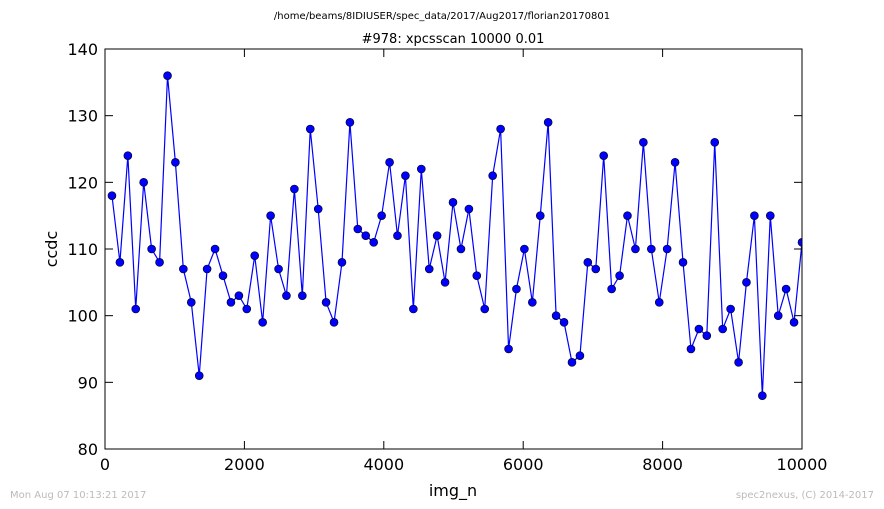  What do you see at coordinates (523, 464) in the screenshot?
I see `x-tick-label: 6000` at bounding box center [523, 464].